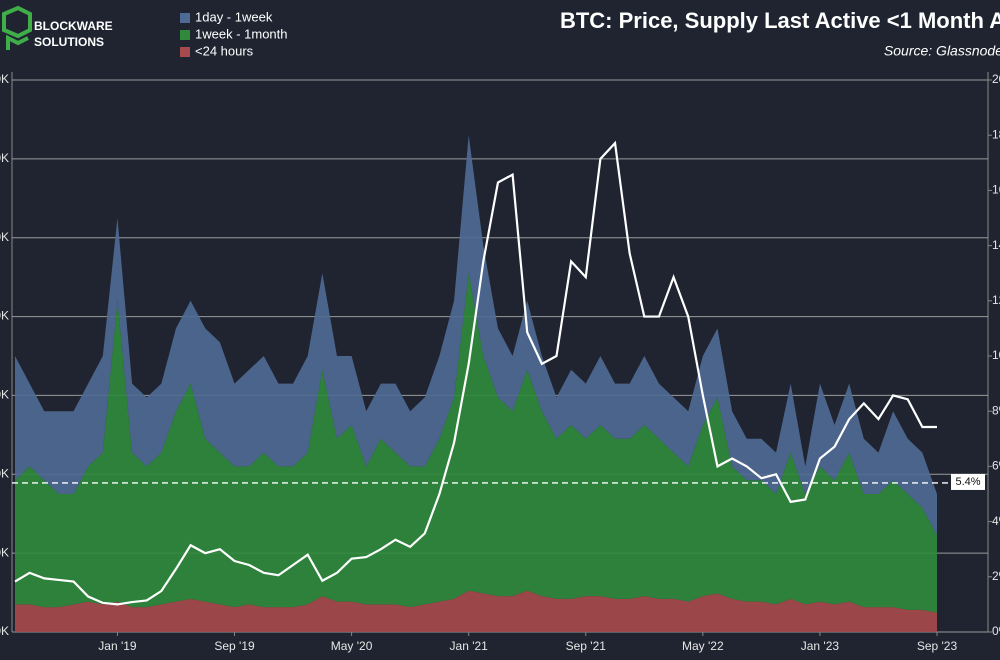  What do you see at coordinates (996, 190) in the screenshot?
I see `y2-tick-label: 16%` at bounding box center [996, 190].